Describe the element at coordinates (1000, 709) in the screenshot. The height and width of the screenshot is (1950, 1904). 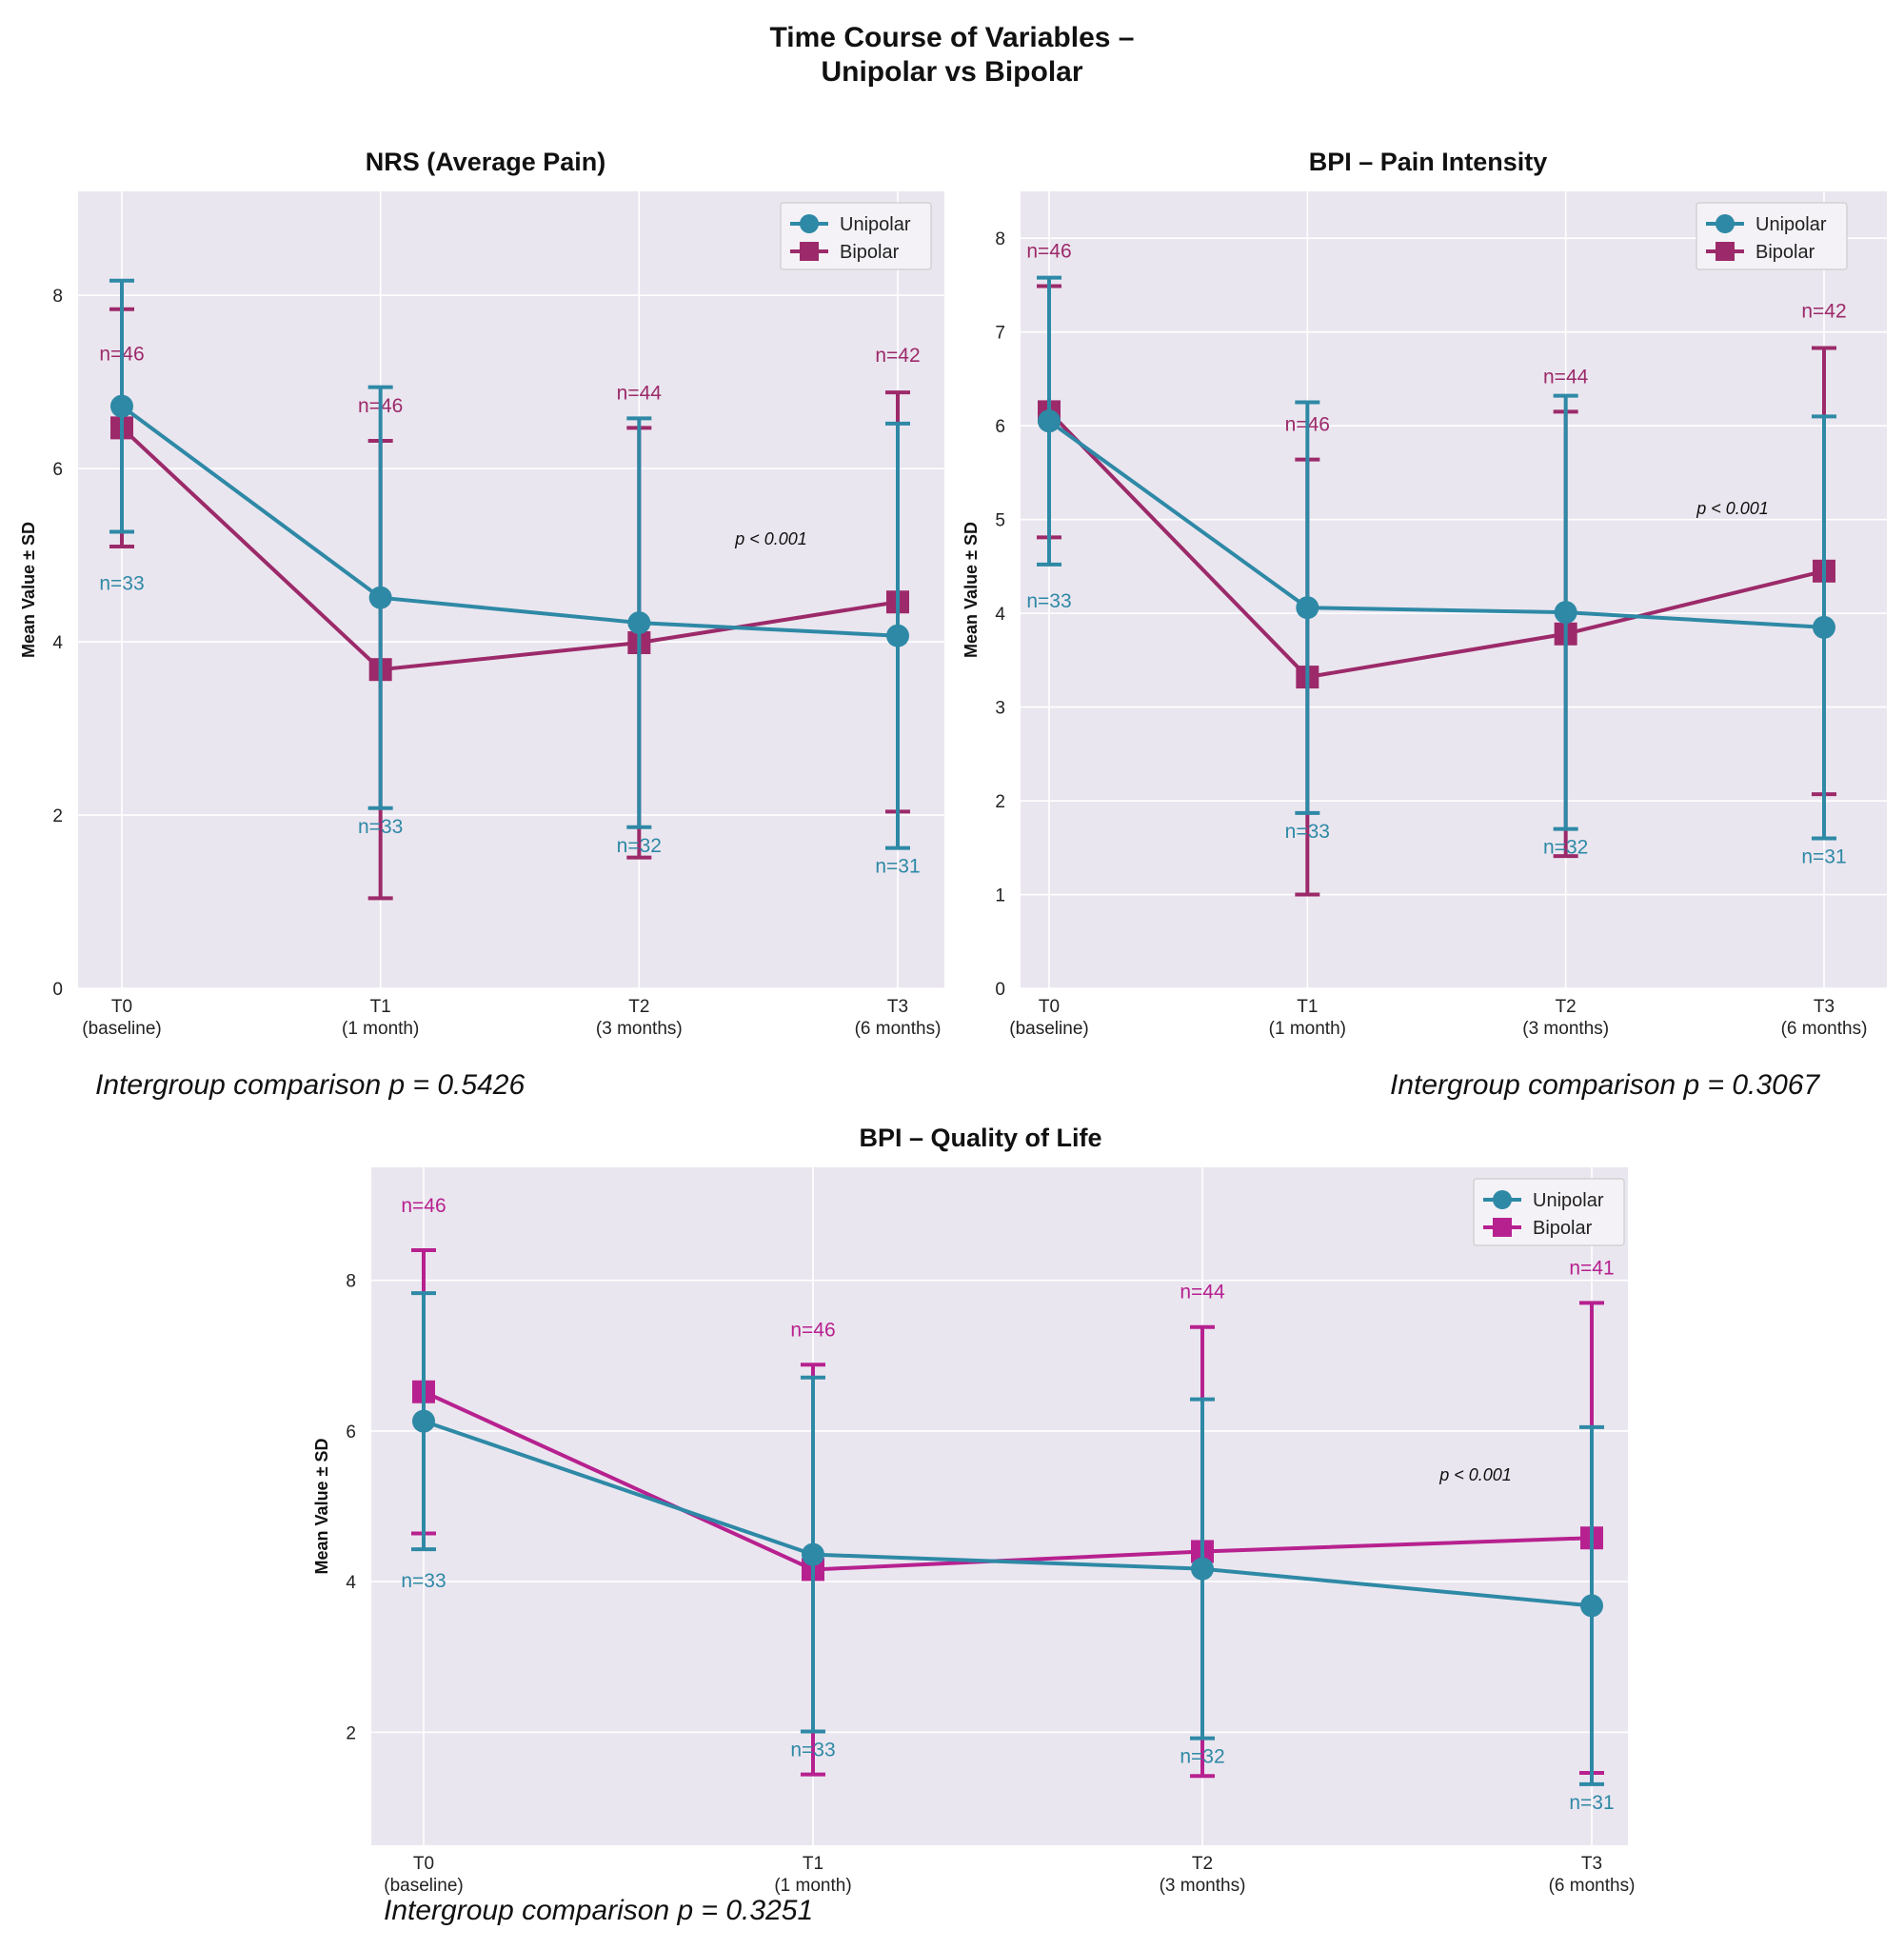
I see `y-tick-label: 3` at that location.